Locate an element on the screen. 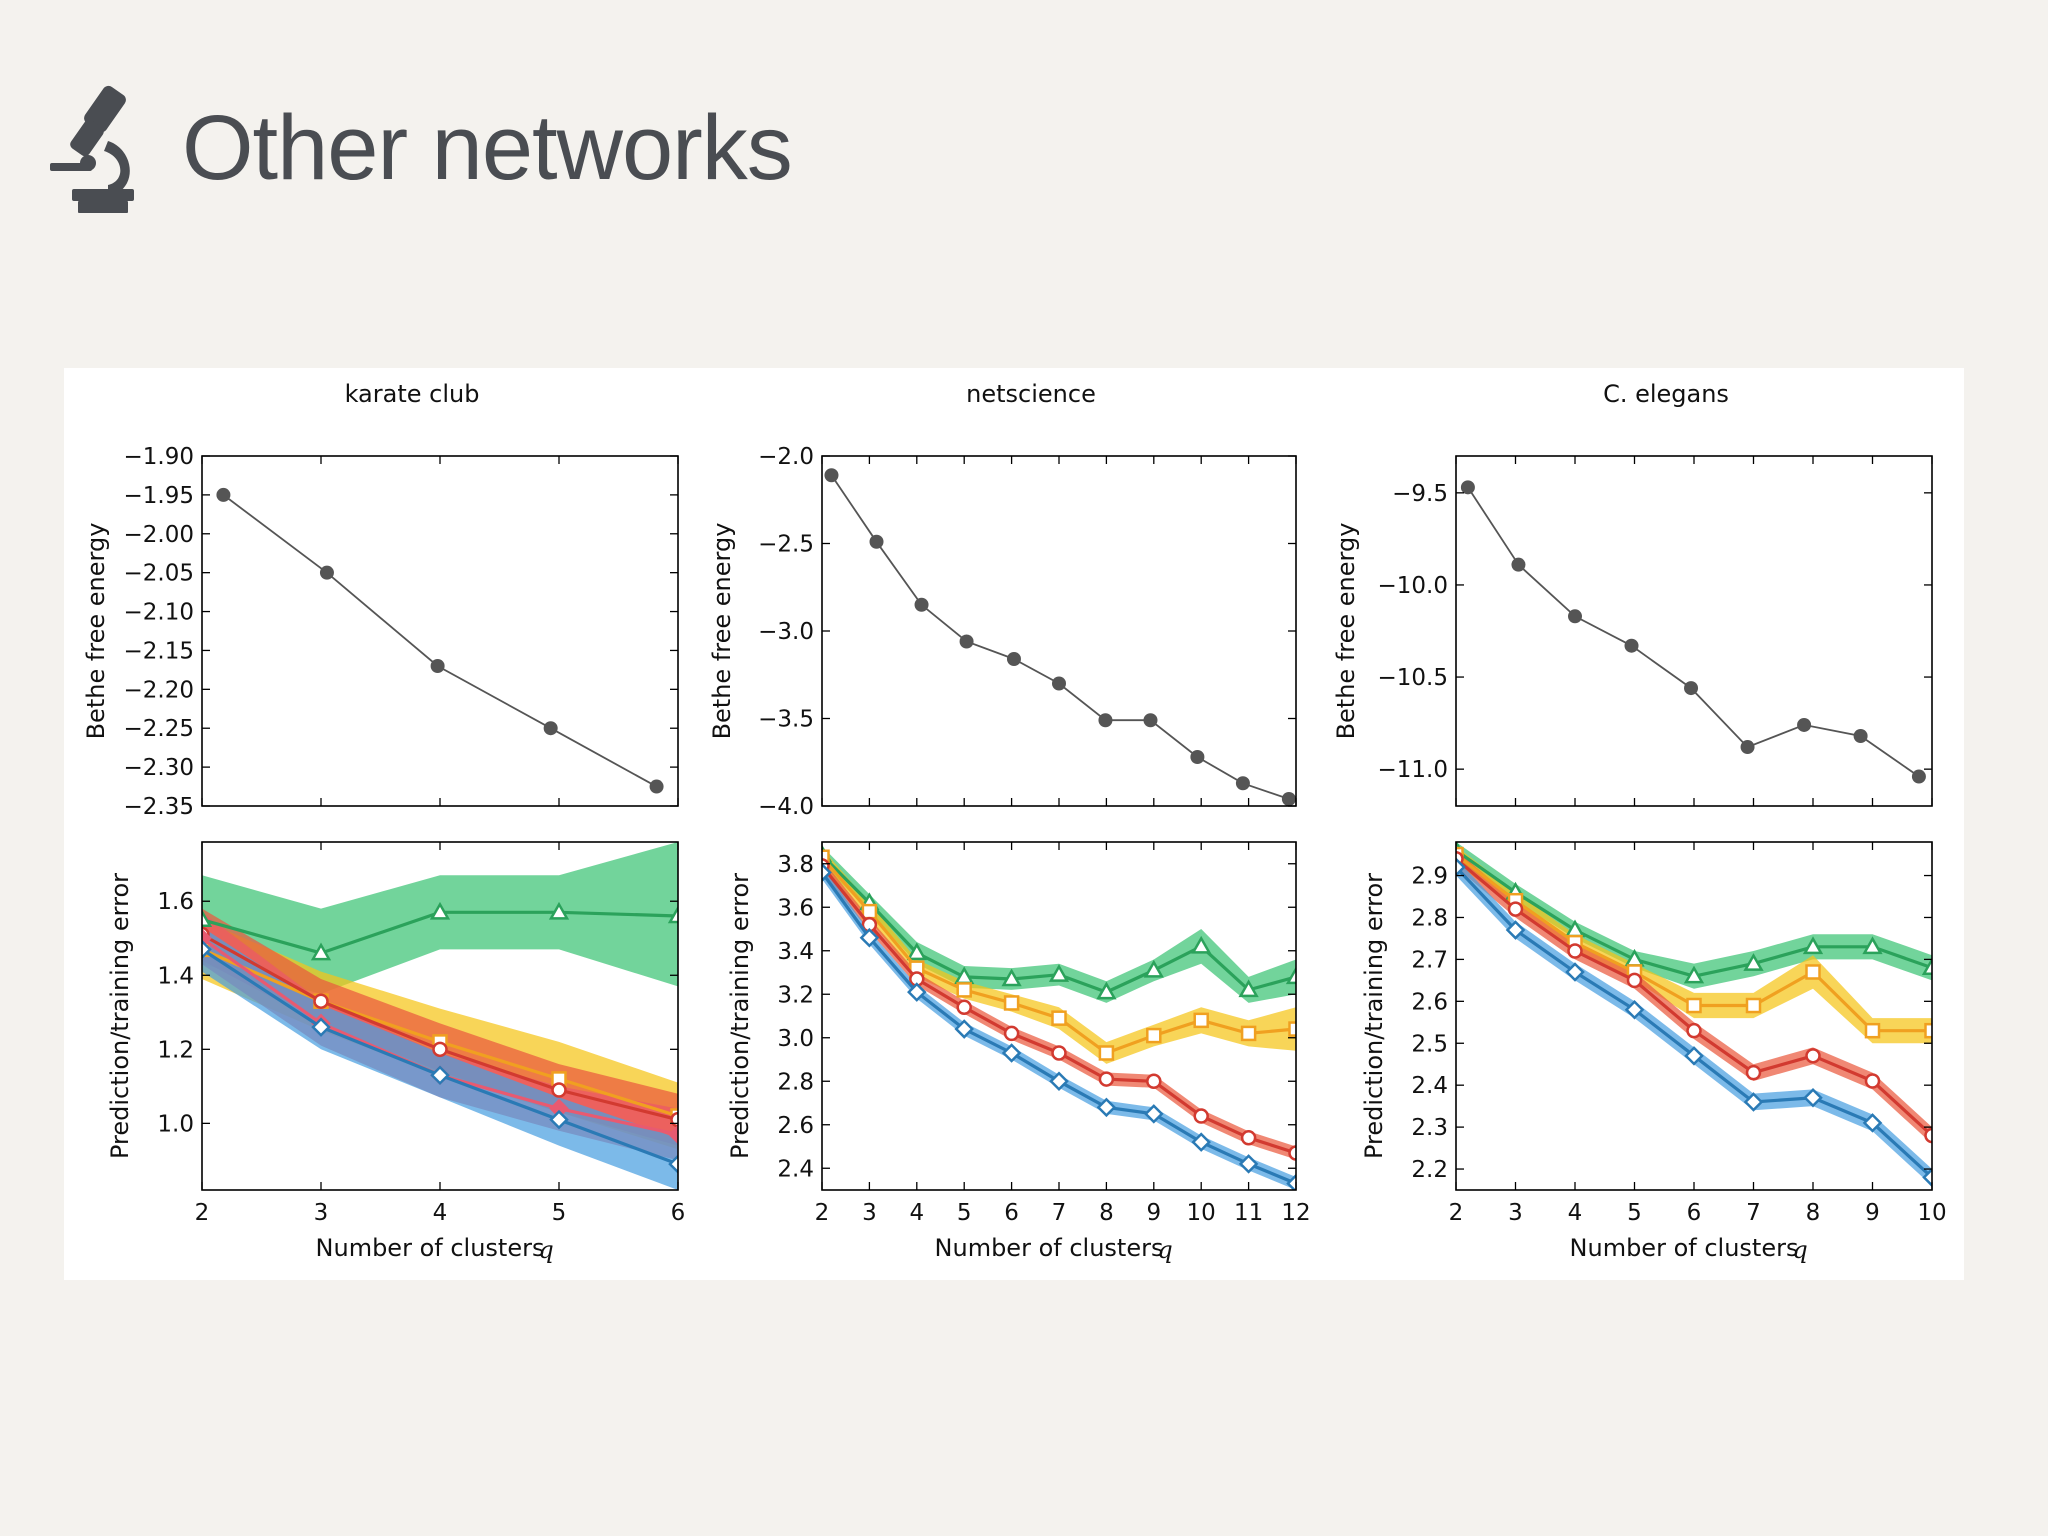 The height and width of the screenshot is (1536, 2048). x-tick-label: 10 is located at coordinates (1931, 1213).